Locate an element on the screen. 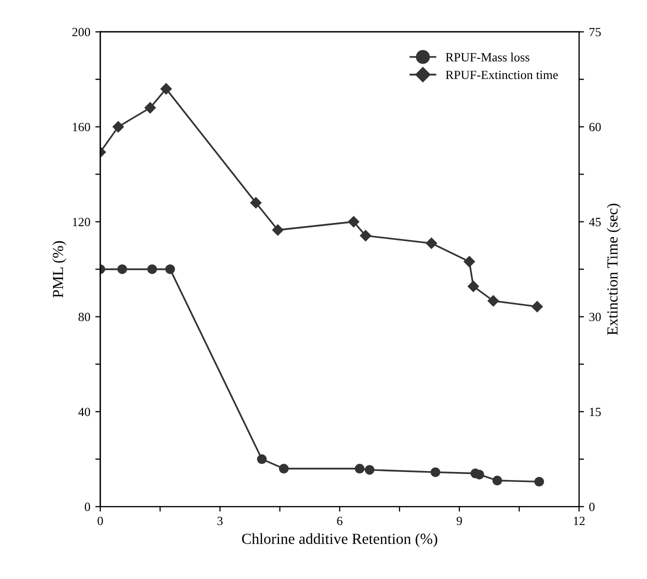 This screenshot has height=579, width=647. y2-tick-label: 60 is located at coordinates (595, 127).